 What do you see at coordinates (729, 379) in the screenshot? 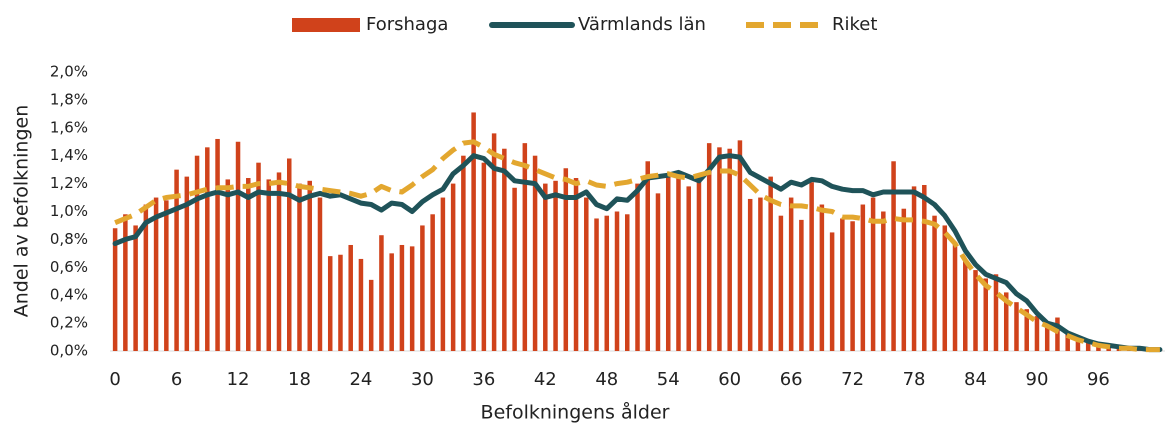
I see `x-tick-label: 60` at bounding box center [729, 379].